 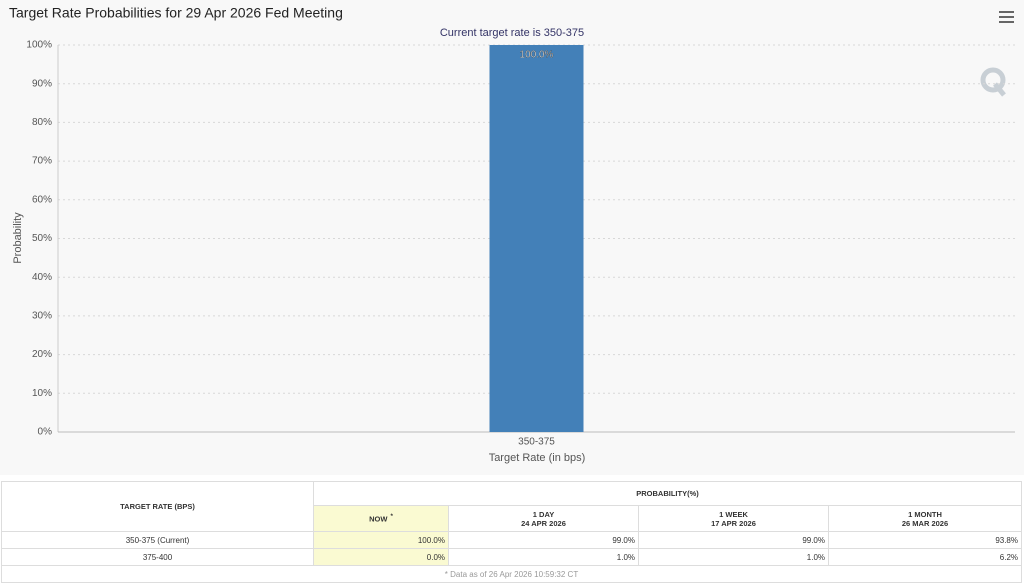 I want to click on y-tick-label: 80%, so click(x=42, y=122).